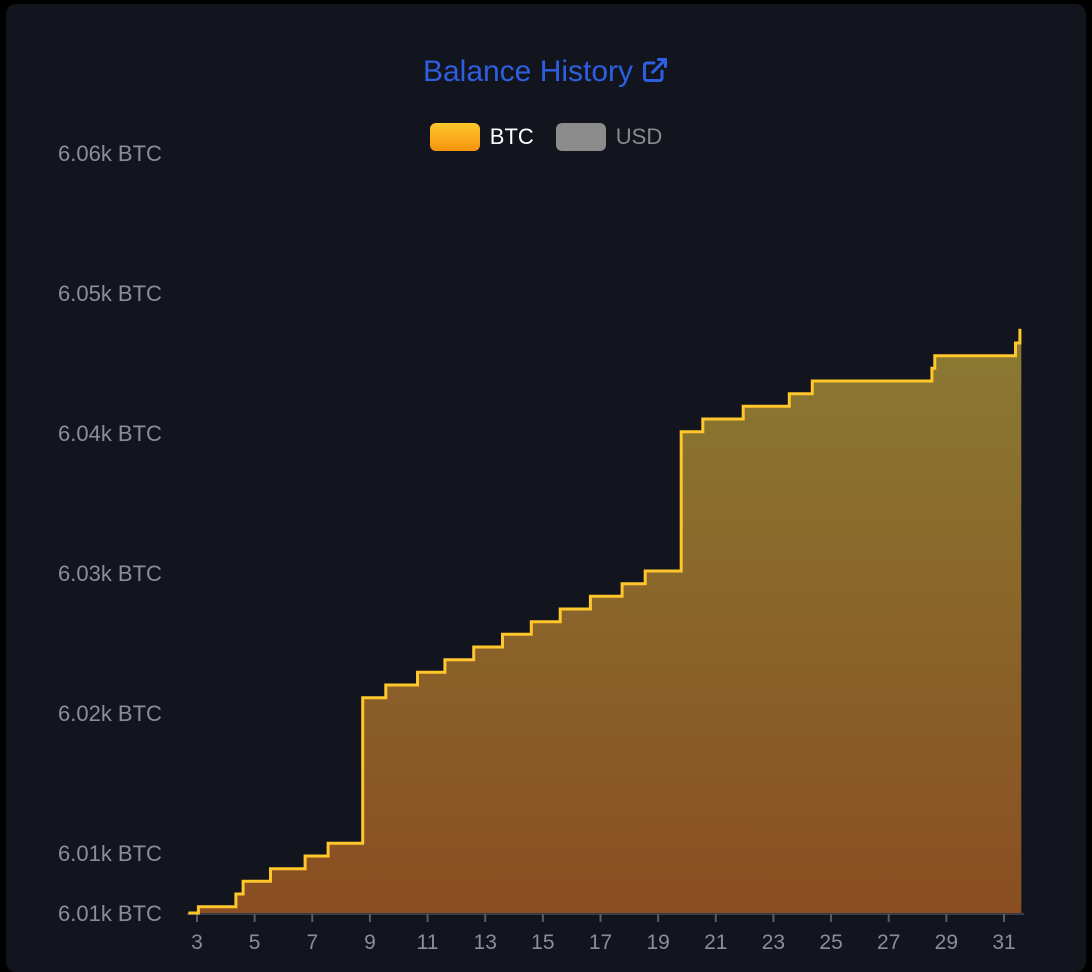 This screenshot has height=972, width=1092. I want to click on x-tick-label: 23, so click(773, 942).